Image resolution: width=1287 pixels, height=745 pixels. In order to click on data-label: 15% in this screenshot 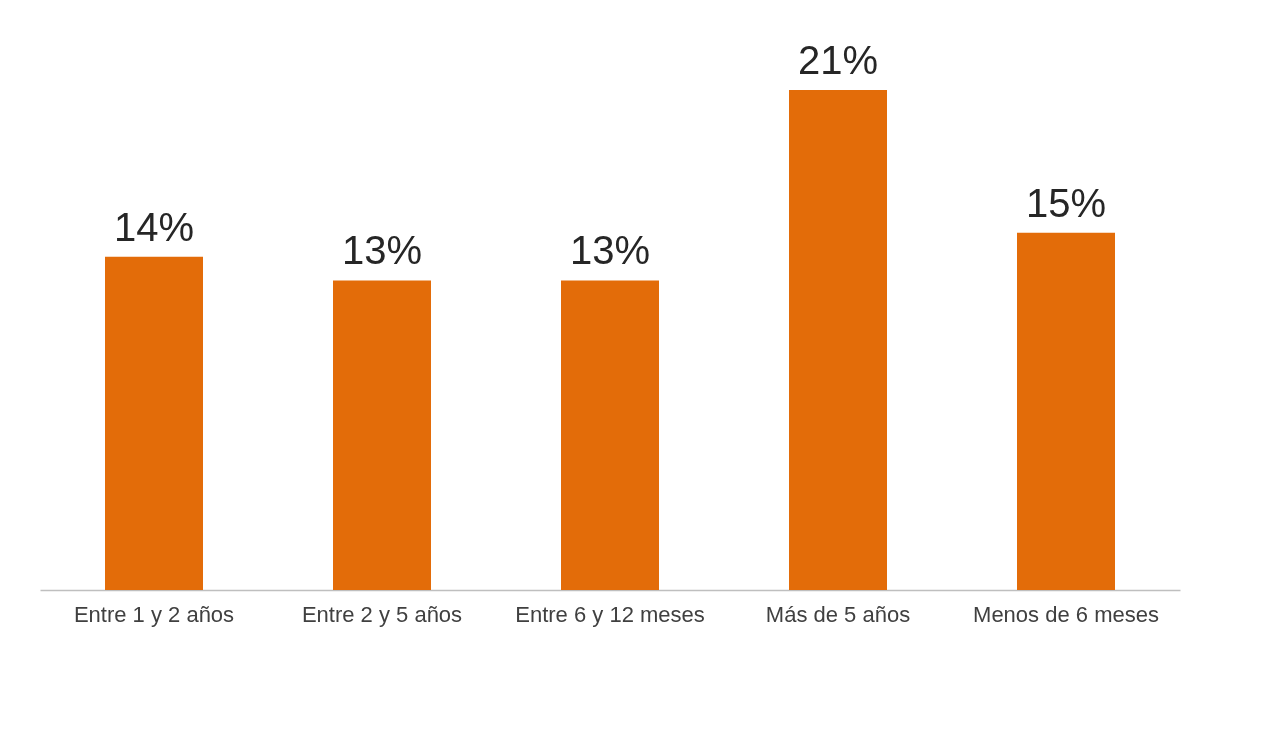, I will do `click(1066, 202)`.